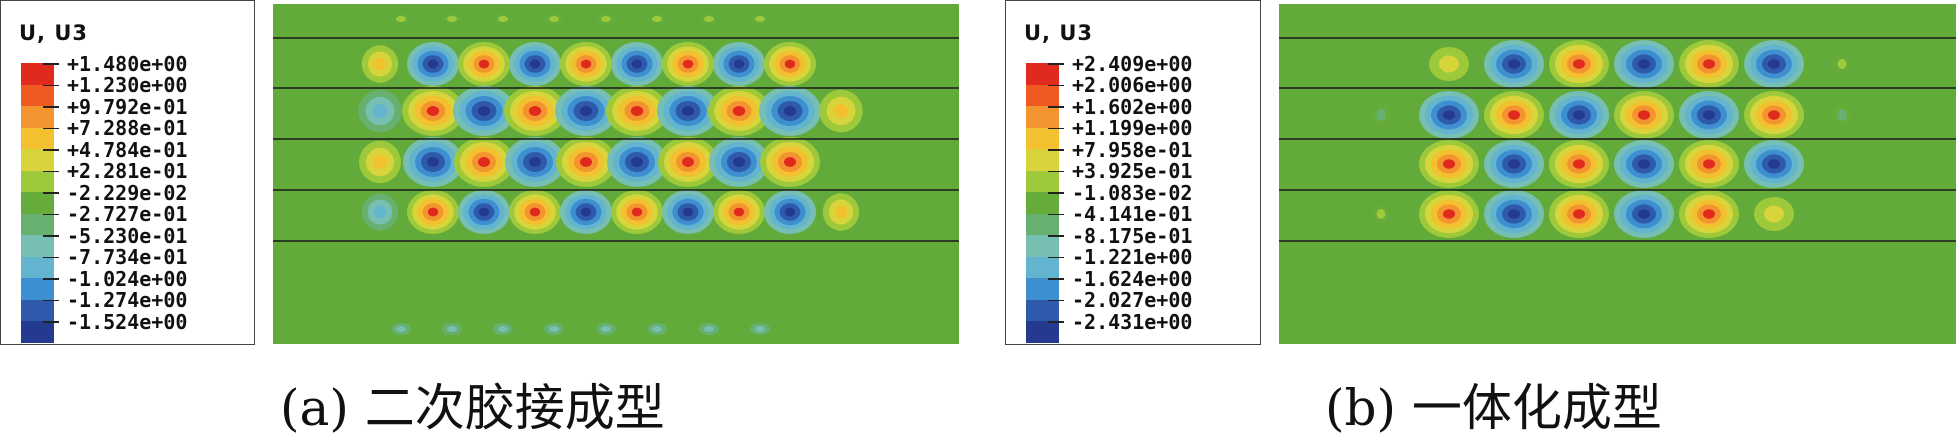 The width and height of the screenshot is (1956, 443). I want to click on scale-tick: +2.006e+00, so click(1120, 85).